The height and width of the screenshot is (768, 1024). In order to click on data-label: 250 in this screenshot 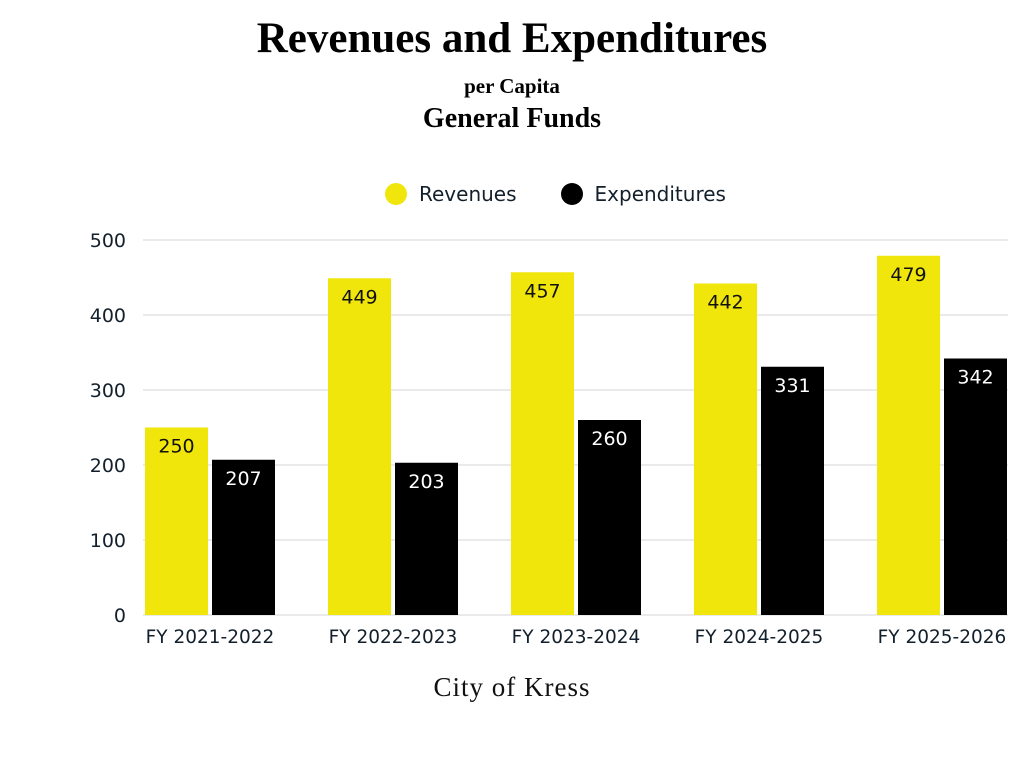, I will do `click(176, 447)`.